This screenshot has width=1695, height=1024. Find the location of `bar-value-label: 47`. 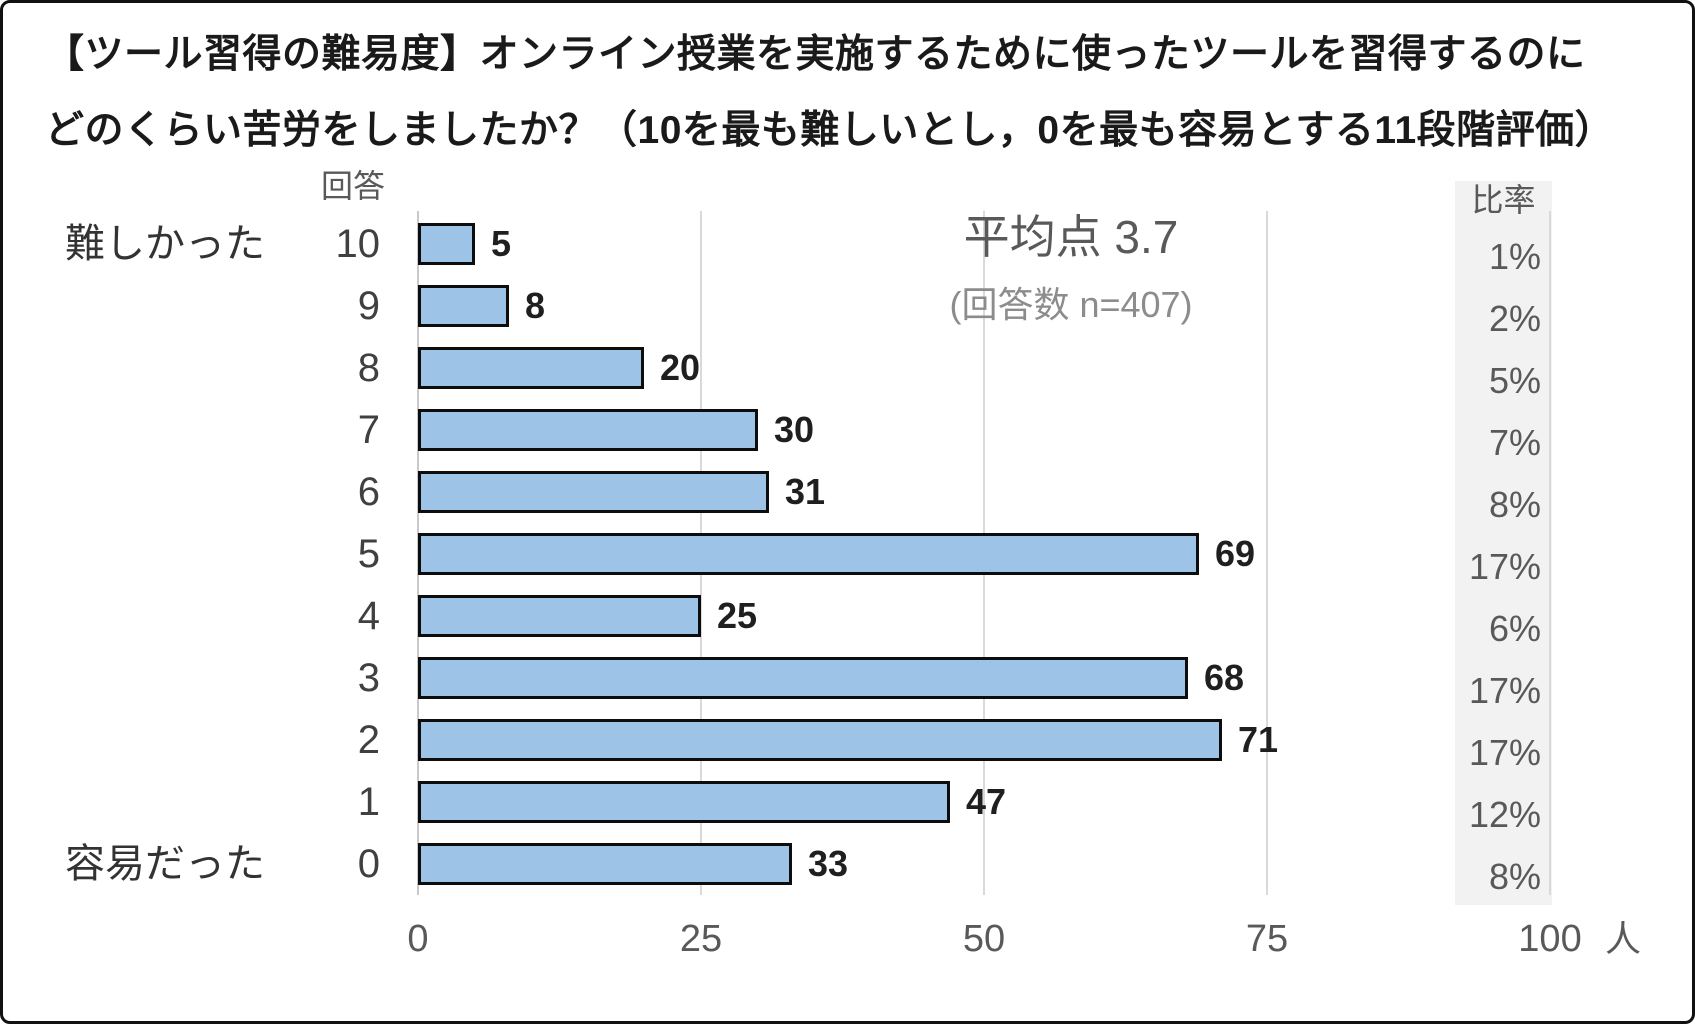

bar-value-label: 47 is located at coordinates (986, 801).